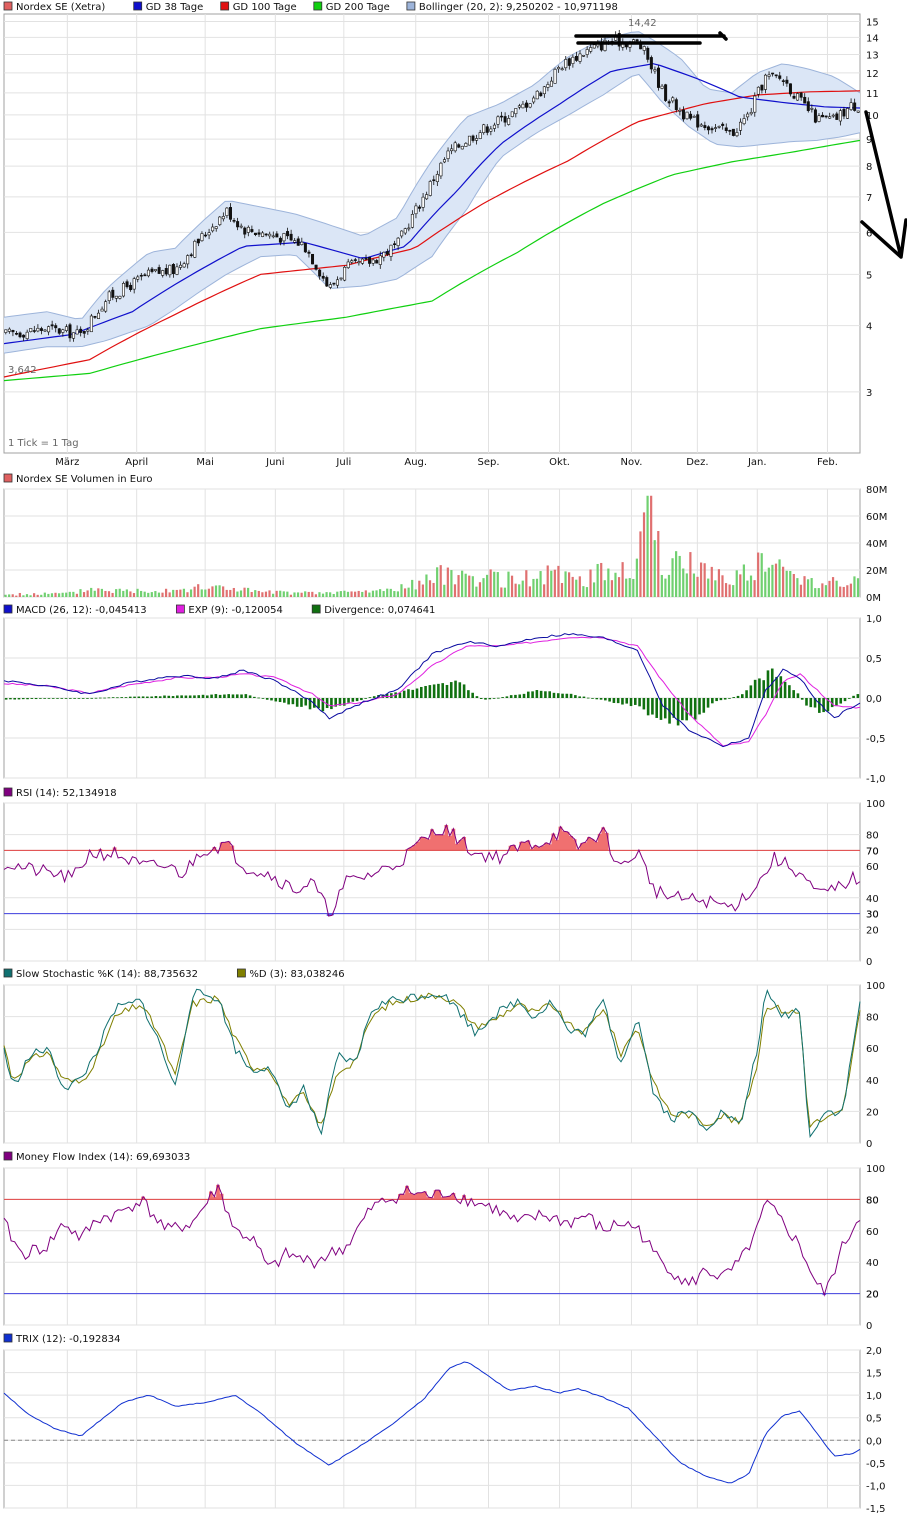  Describe the element at coordinates (876, 1486) in the screenshot. I see `trix-ytick-label: -1,0` at that location.